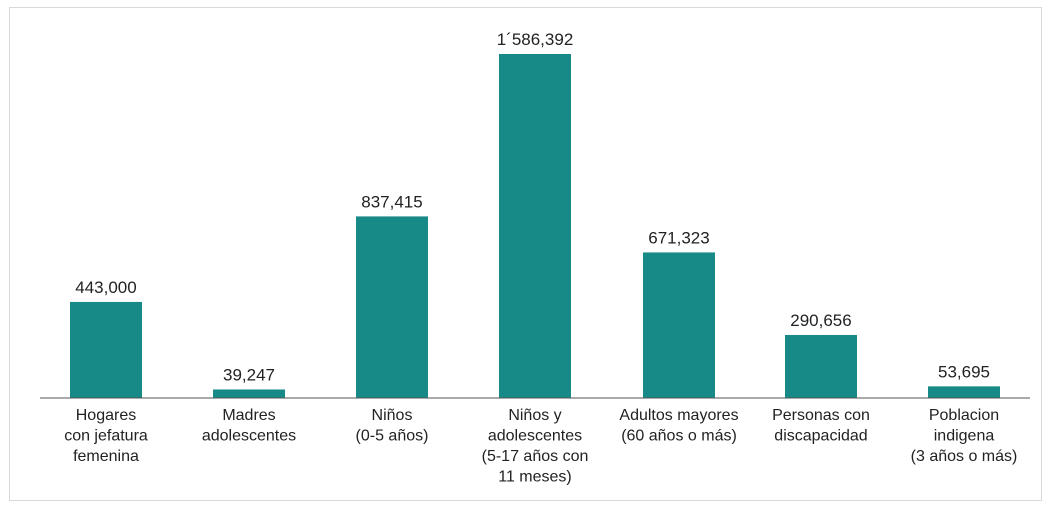  I want to click on category-label-line: con jefatura, so click(106, 436).